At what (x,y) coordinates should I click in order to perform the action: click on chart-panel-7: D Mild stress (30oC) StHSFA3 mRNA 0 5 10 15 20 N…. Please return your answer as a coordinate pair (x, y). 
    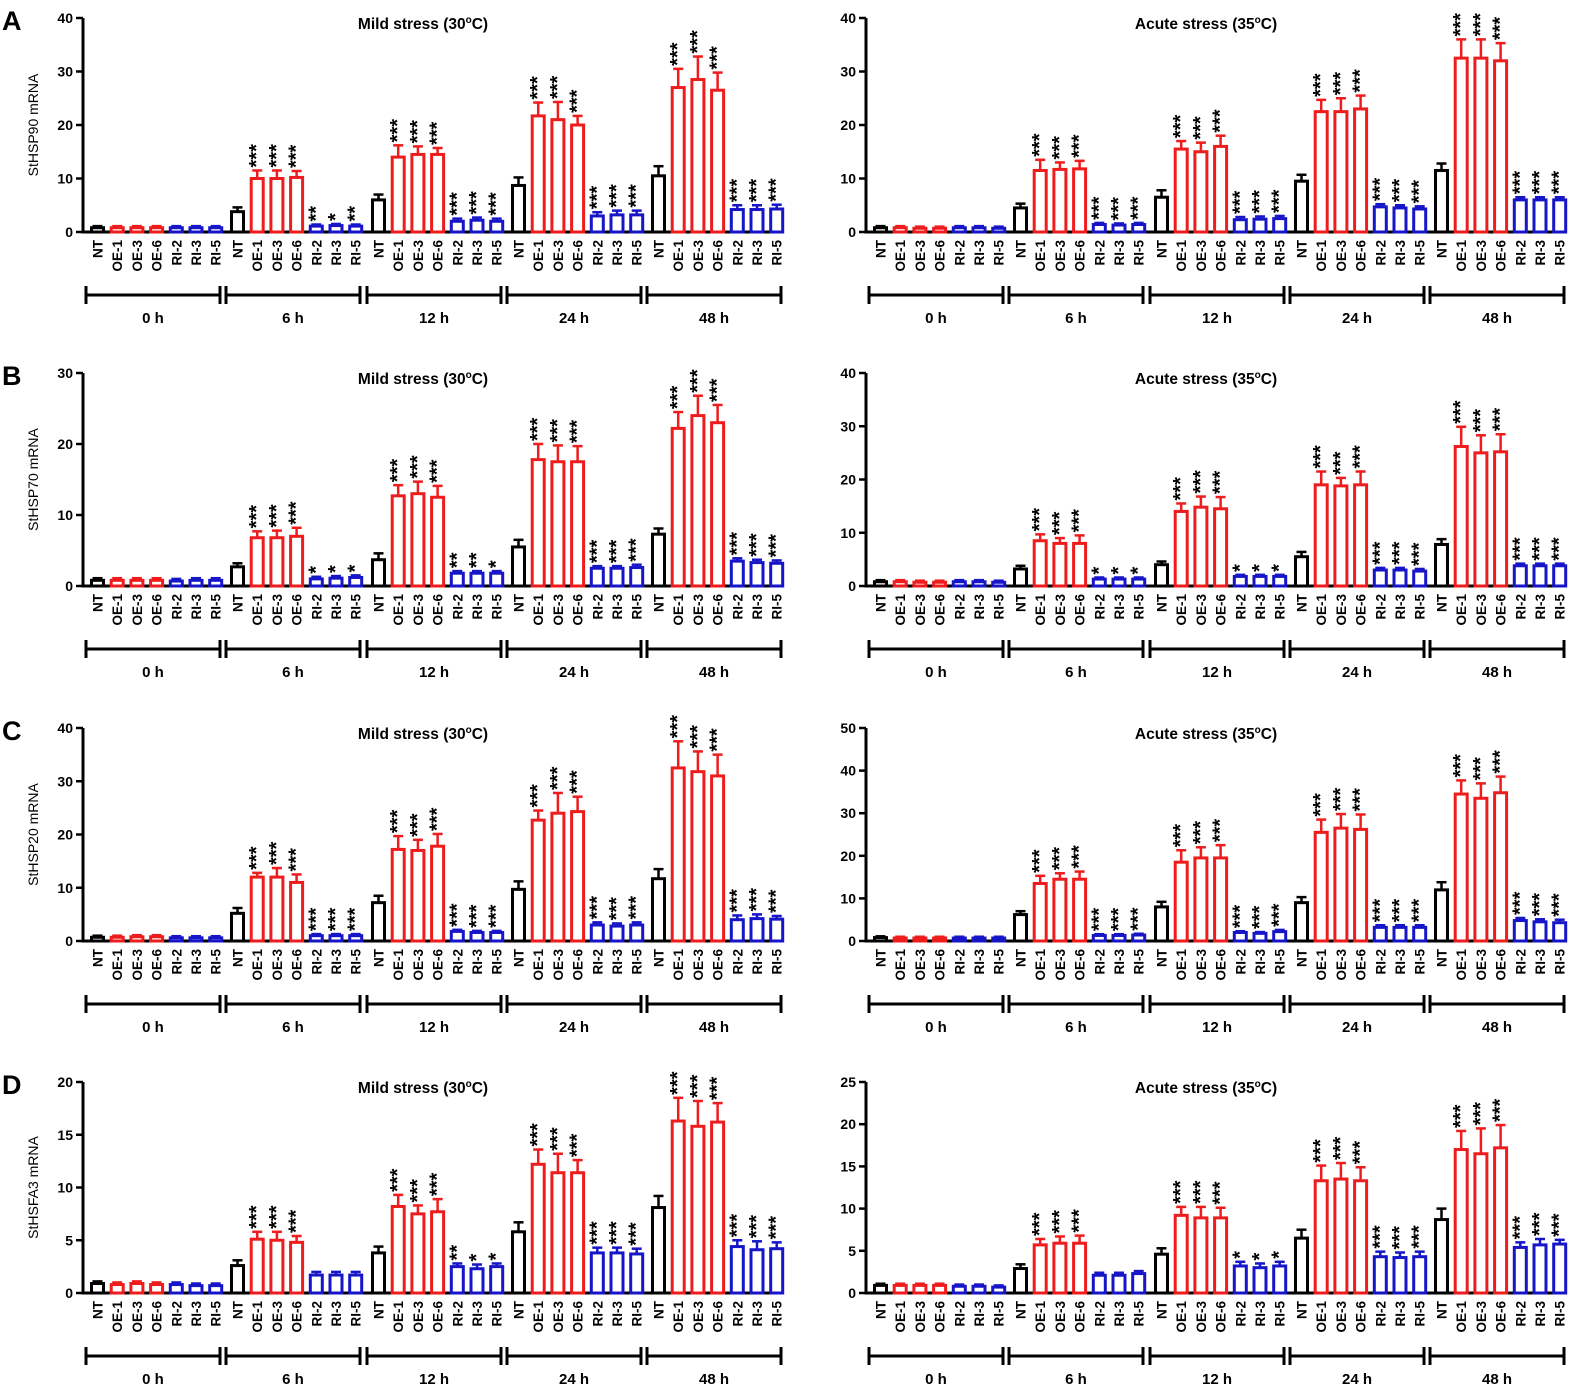
    Looking at the image, I should click on (395, 1229).